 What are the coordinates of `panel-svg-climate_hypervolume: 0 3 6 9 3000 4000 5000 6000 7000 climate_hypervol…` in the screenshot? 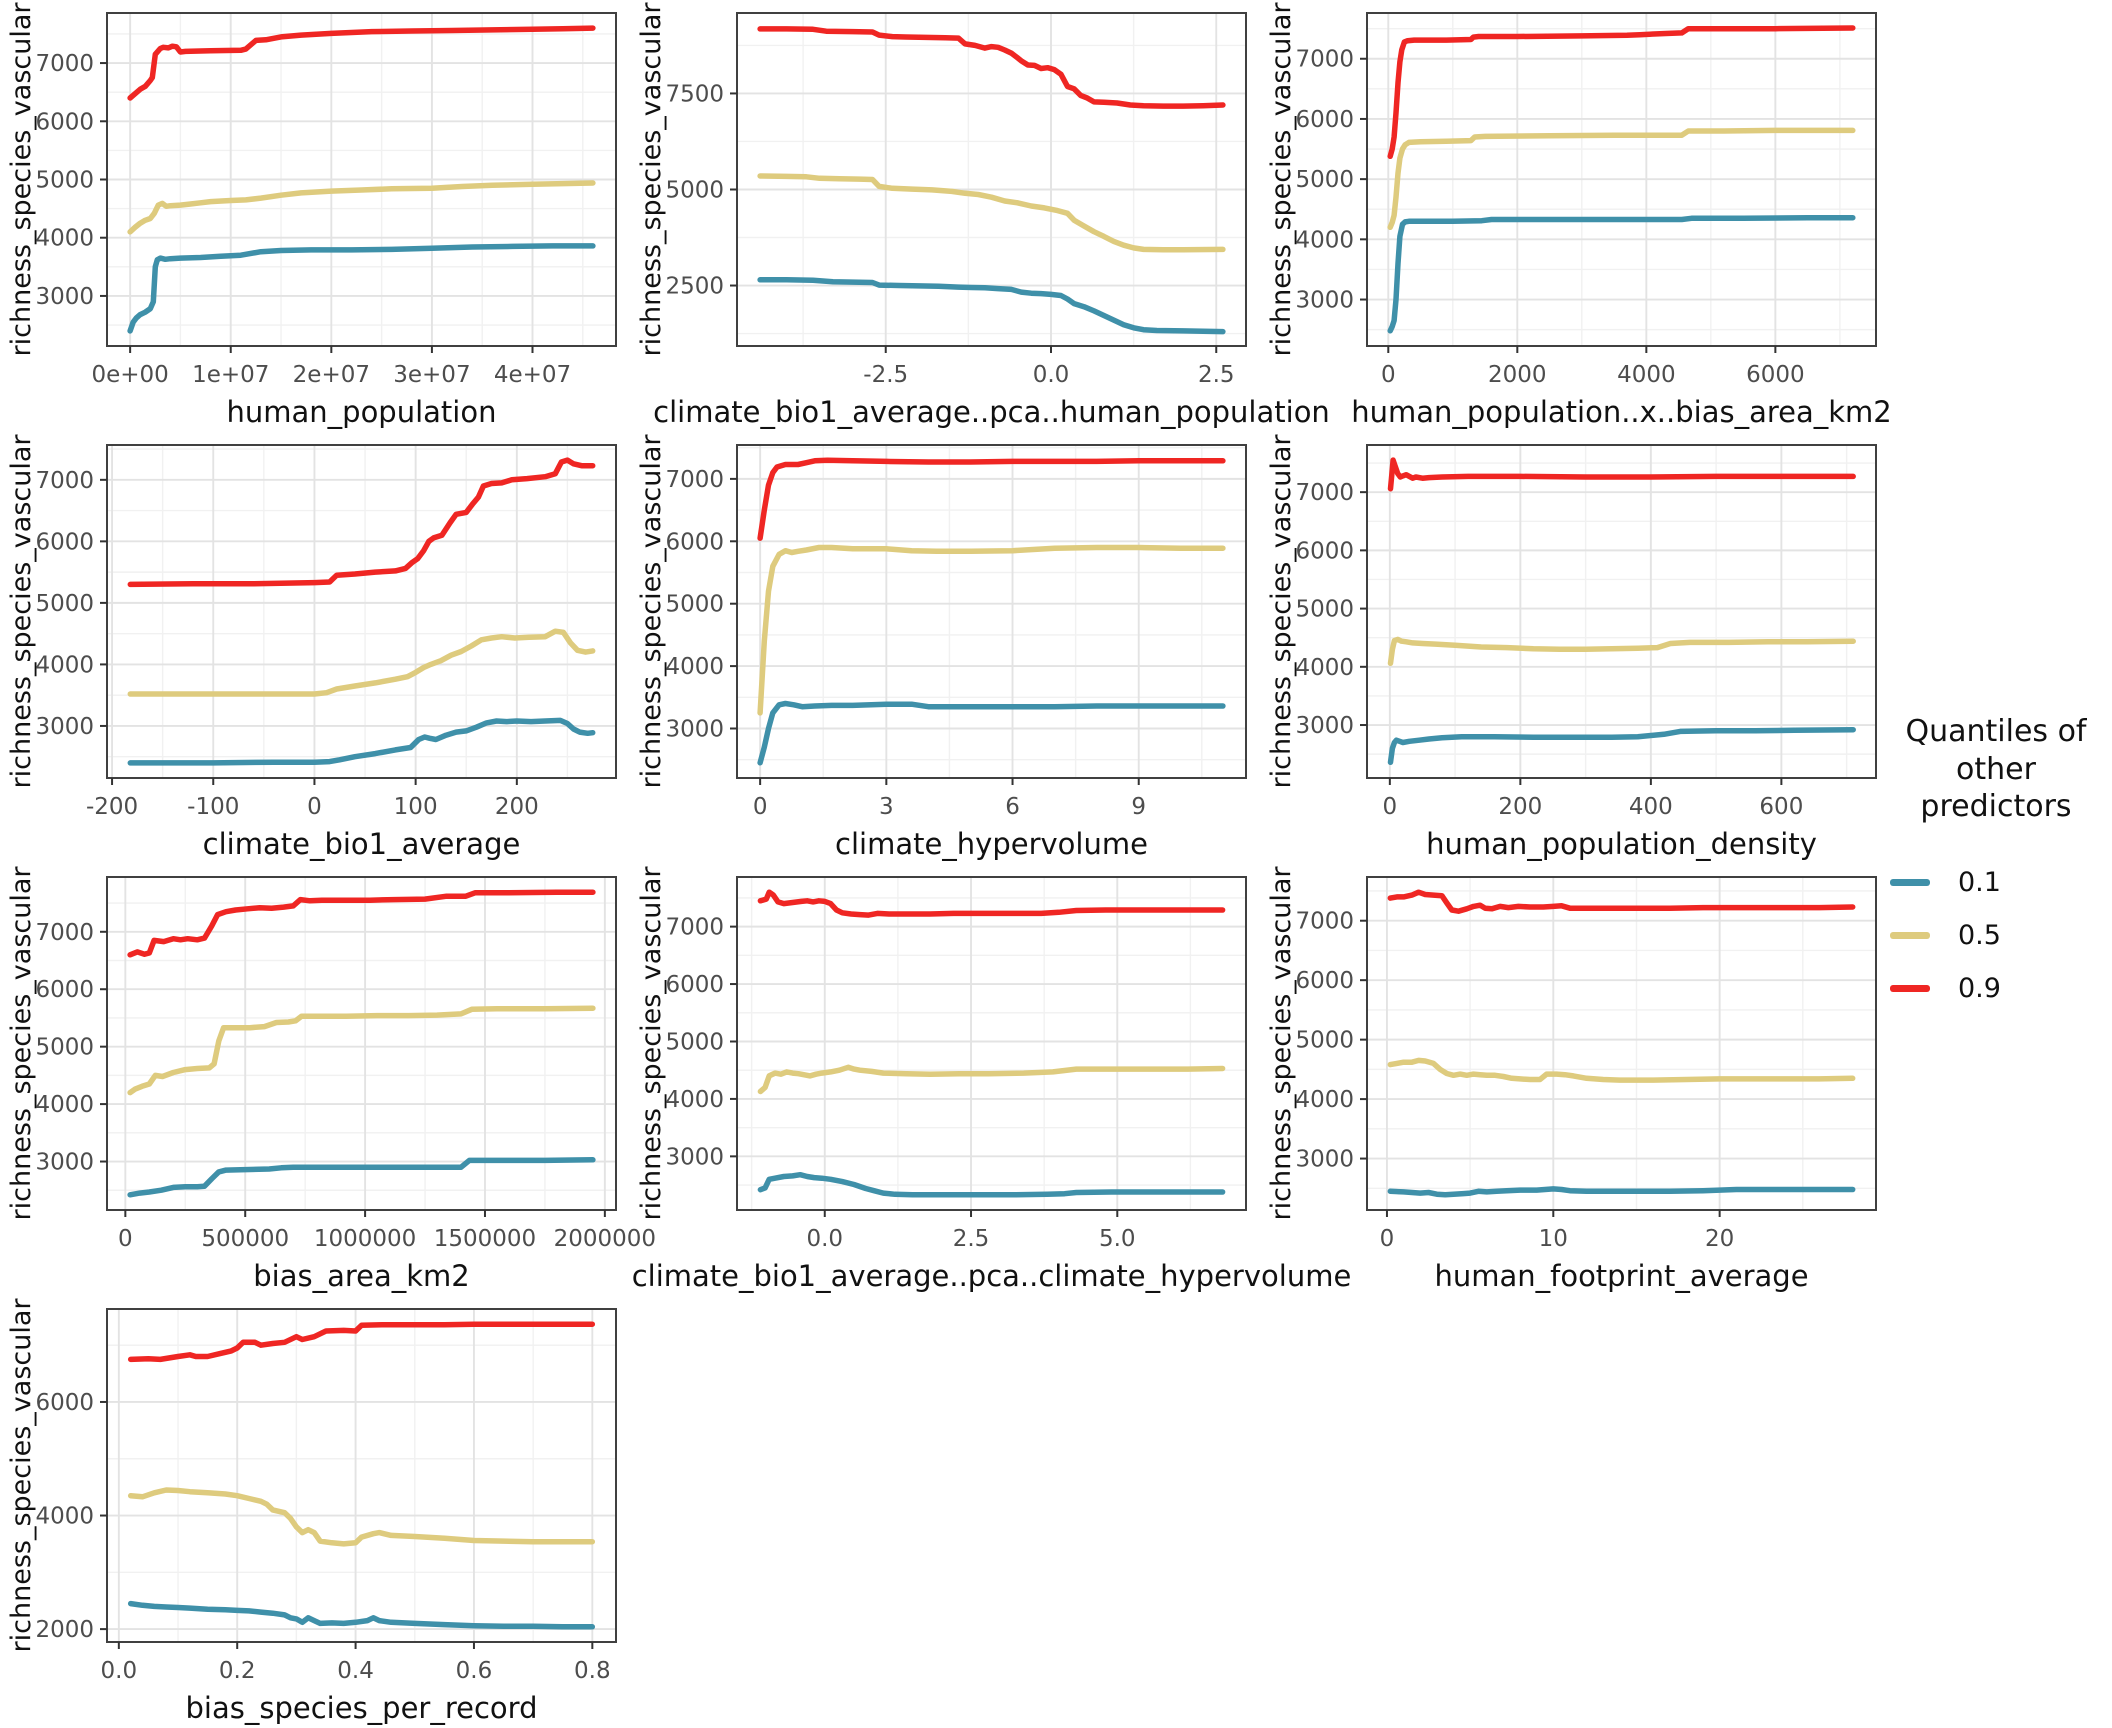 It's located at (941, 647).